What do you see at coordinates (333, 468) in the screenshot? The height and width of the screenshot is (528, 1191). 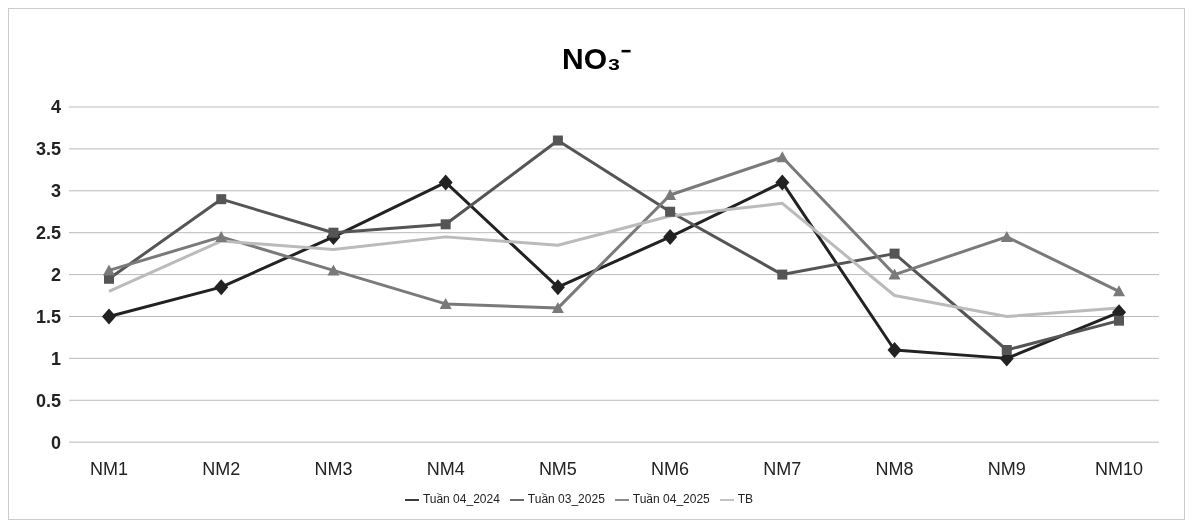 I see `x-tick-label: NM3` at bounding box center [333, 468].